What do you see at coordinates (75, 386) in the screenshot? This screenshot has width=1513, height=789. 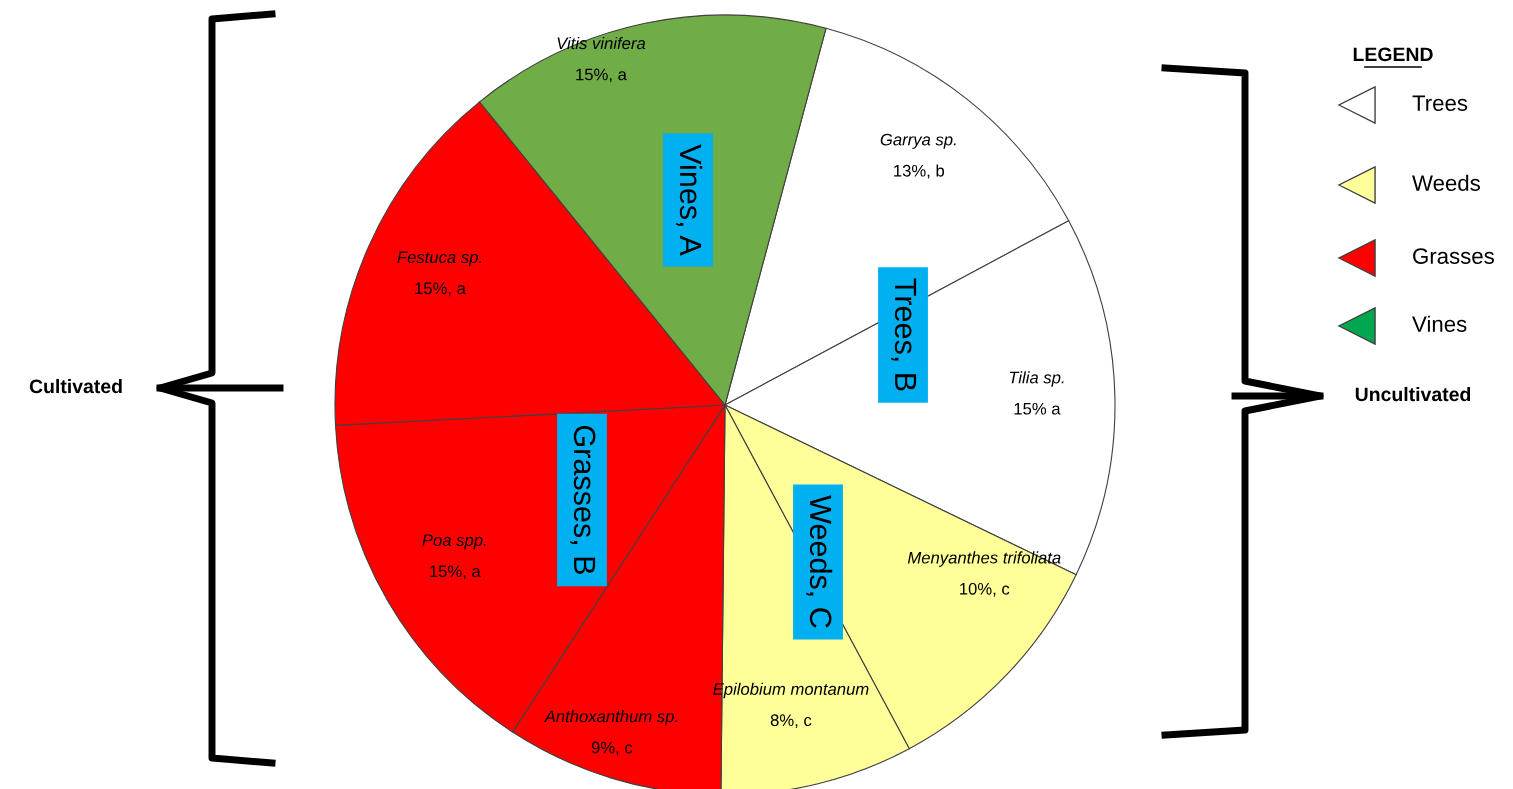 I see `text: Cultivated` at bounding box center [75, 386].